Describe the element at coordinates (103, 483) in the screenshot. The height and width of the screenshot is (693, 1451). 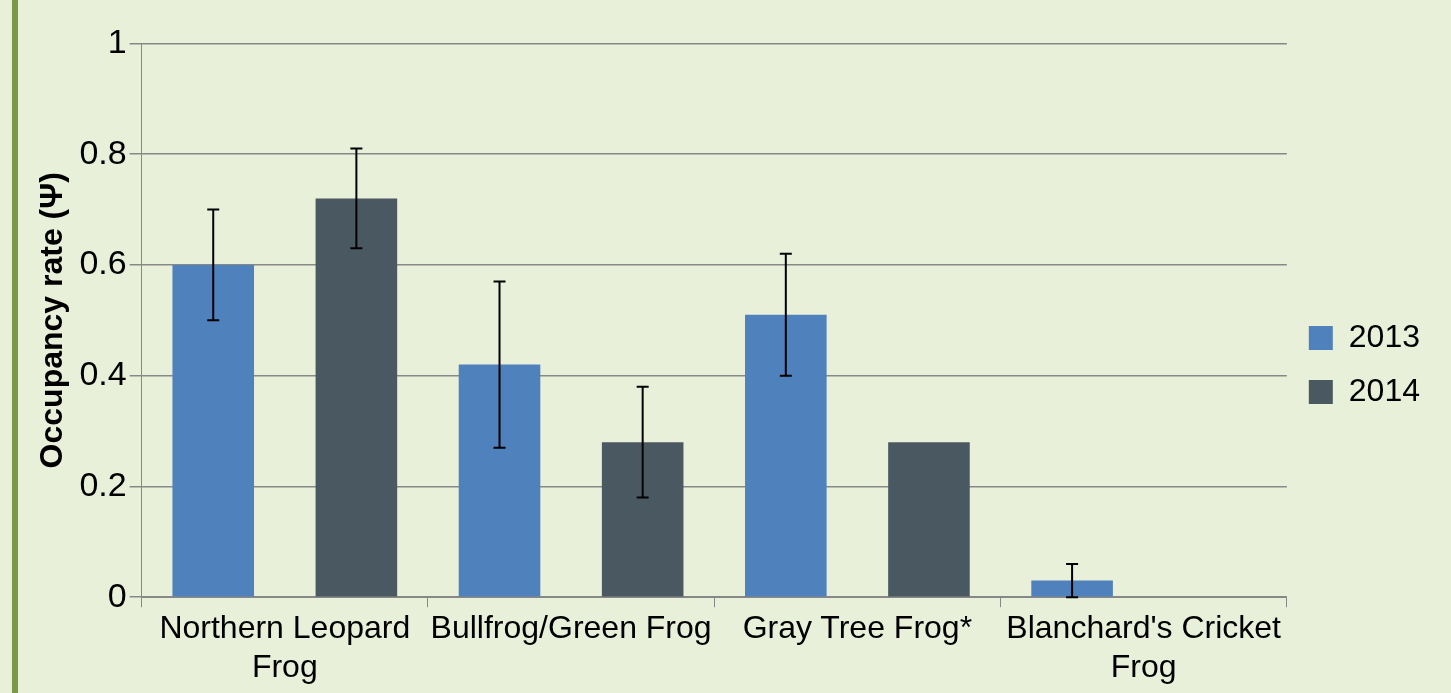
I see `y-tick-label: 0.2` at that location.